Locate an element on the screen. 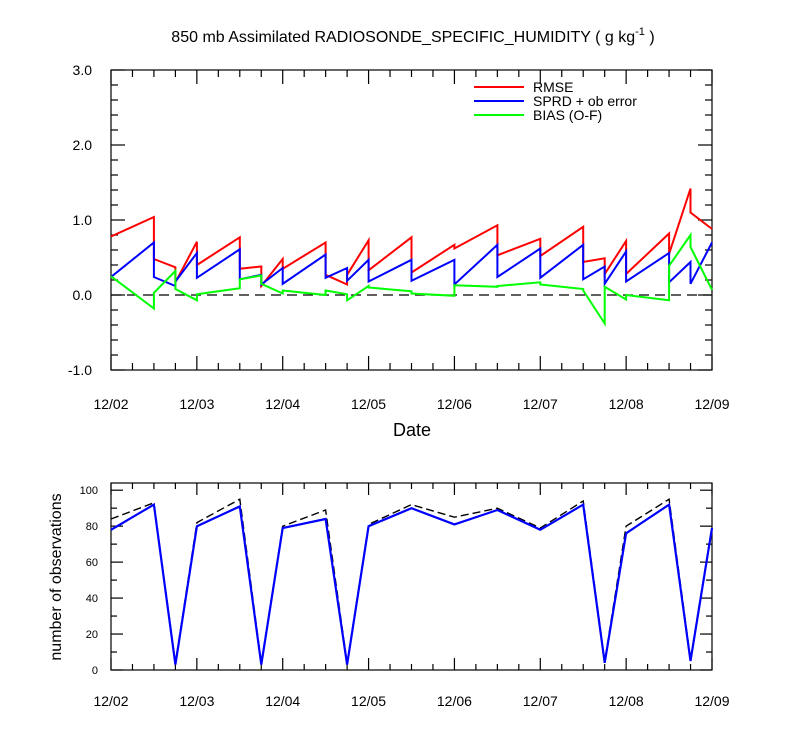  y-axis-label: number of observations is located at coordinates (56, 576).